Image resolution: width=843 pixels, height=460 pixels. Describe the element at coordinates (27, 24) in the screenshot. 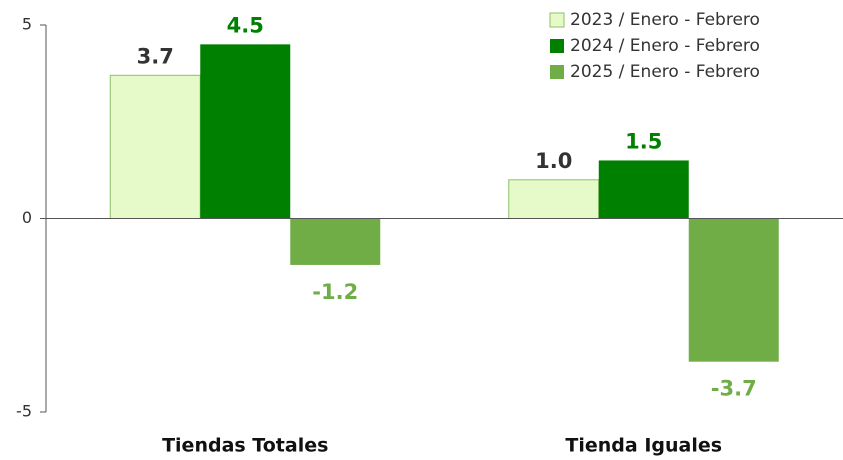

I see `y-tick-label: 5` at that location.